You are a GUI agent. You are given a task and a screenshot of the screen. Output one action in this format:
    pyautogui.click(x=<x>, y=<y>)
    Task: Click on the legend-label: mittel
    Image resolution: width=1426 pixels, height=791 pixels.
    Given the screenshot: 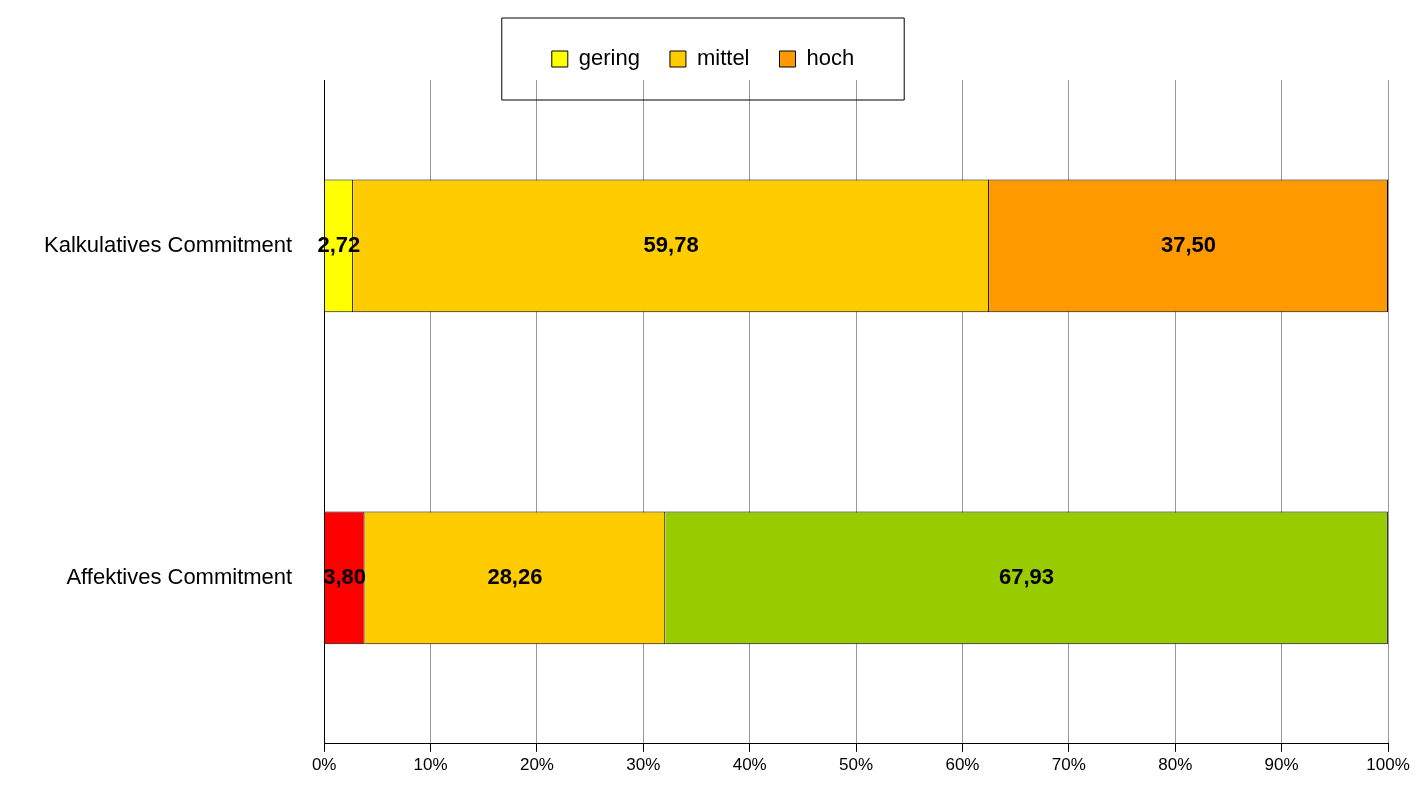 What is the action you would take?
    pyautogui.click(x=723, y=58)
    